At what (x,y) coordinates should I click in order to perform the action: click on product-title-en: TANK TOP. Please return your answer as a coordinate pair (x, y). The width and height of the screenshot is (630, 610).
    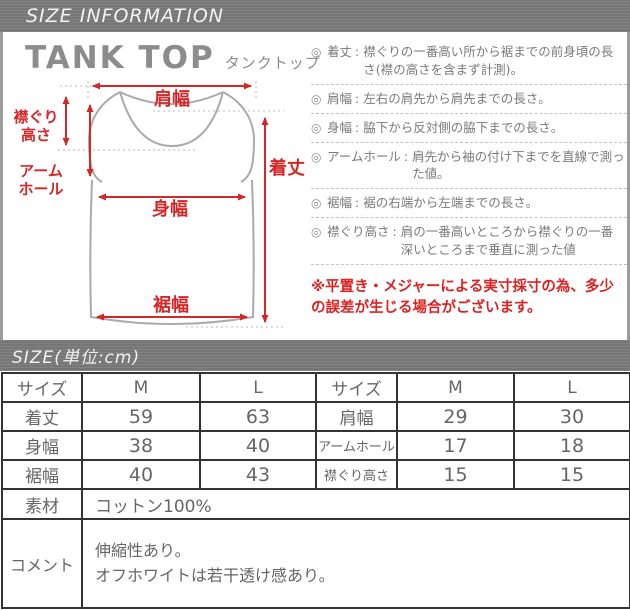
    Looking at the image, I should click on (120, 58).